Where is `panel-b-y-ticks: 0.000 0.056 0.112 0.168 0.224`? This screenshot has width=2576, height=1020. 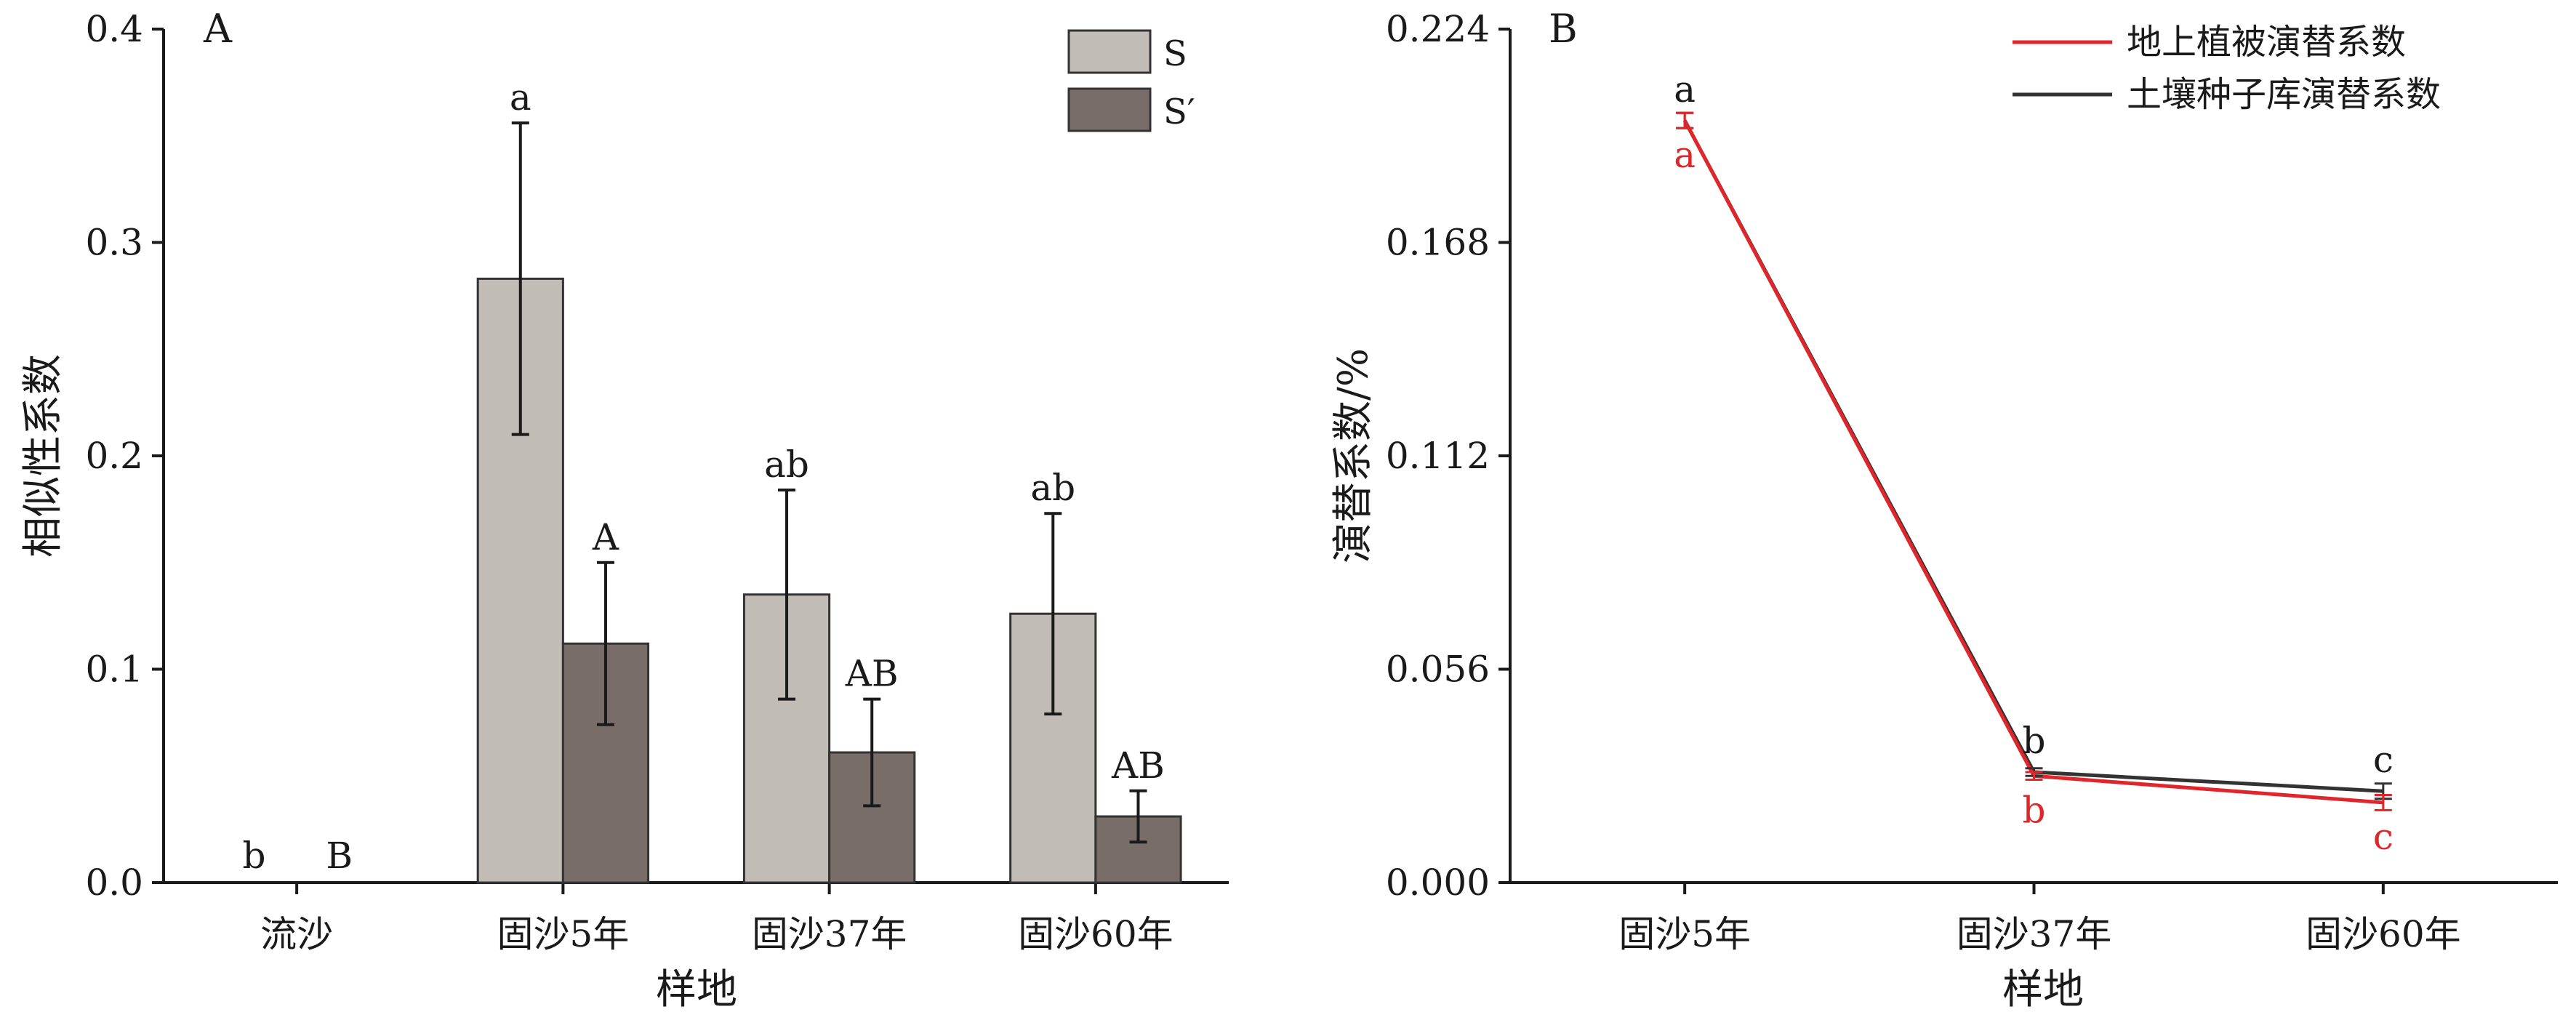 panel-b-y-ticks: 0.000 0.056 0.112 0.168 0.224 is located at coordinates (1448, 456).